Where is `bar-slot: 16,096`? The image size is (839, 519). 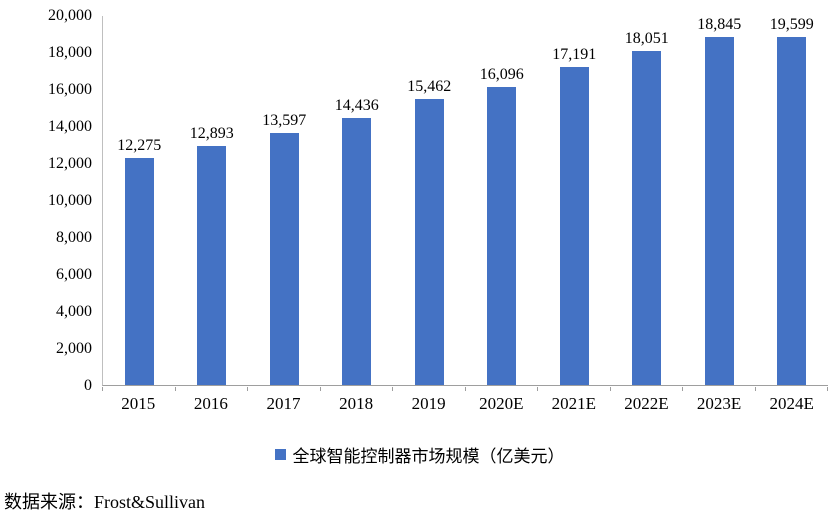
bar-slot: 16,096 is located at coordinates (502, 200).